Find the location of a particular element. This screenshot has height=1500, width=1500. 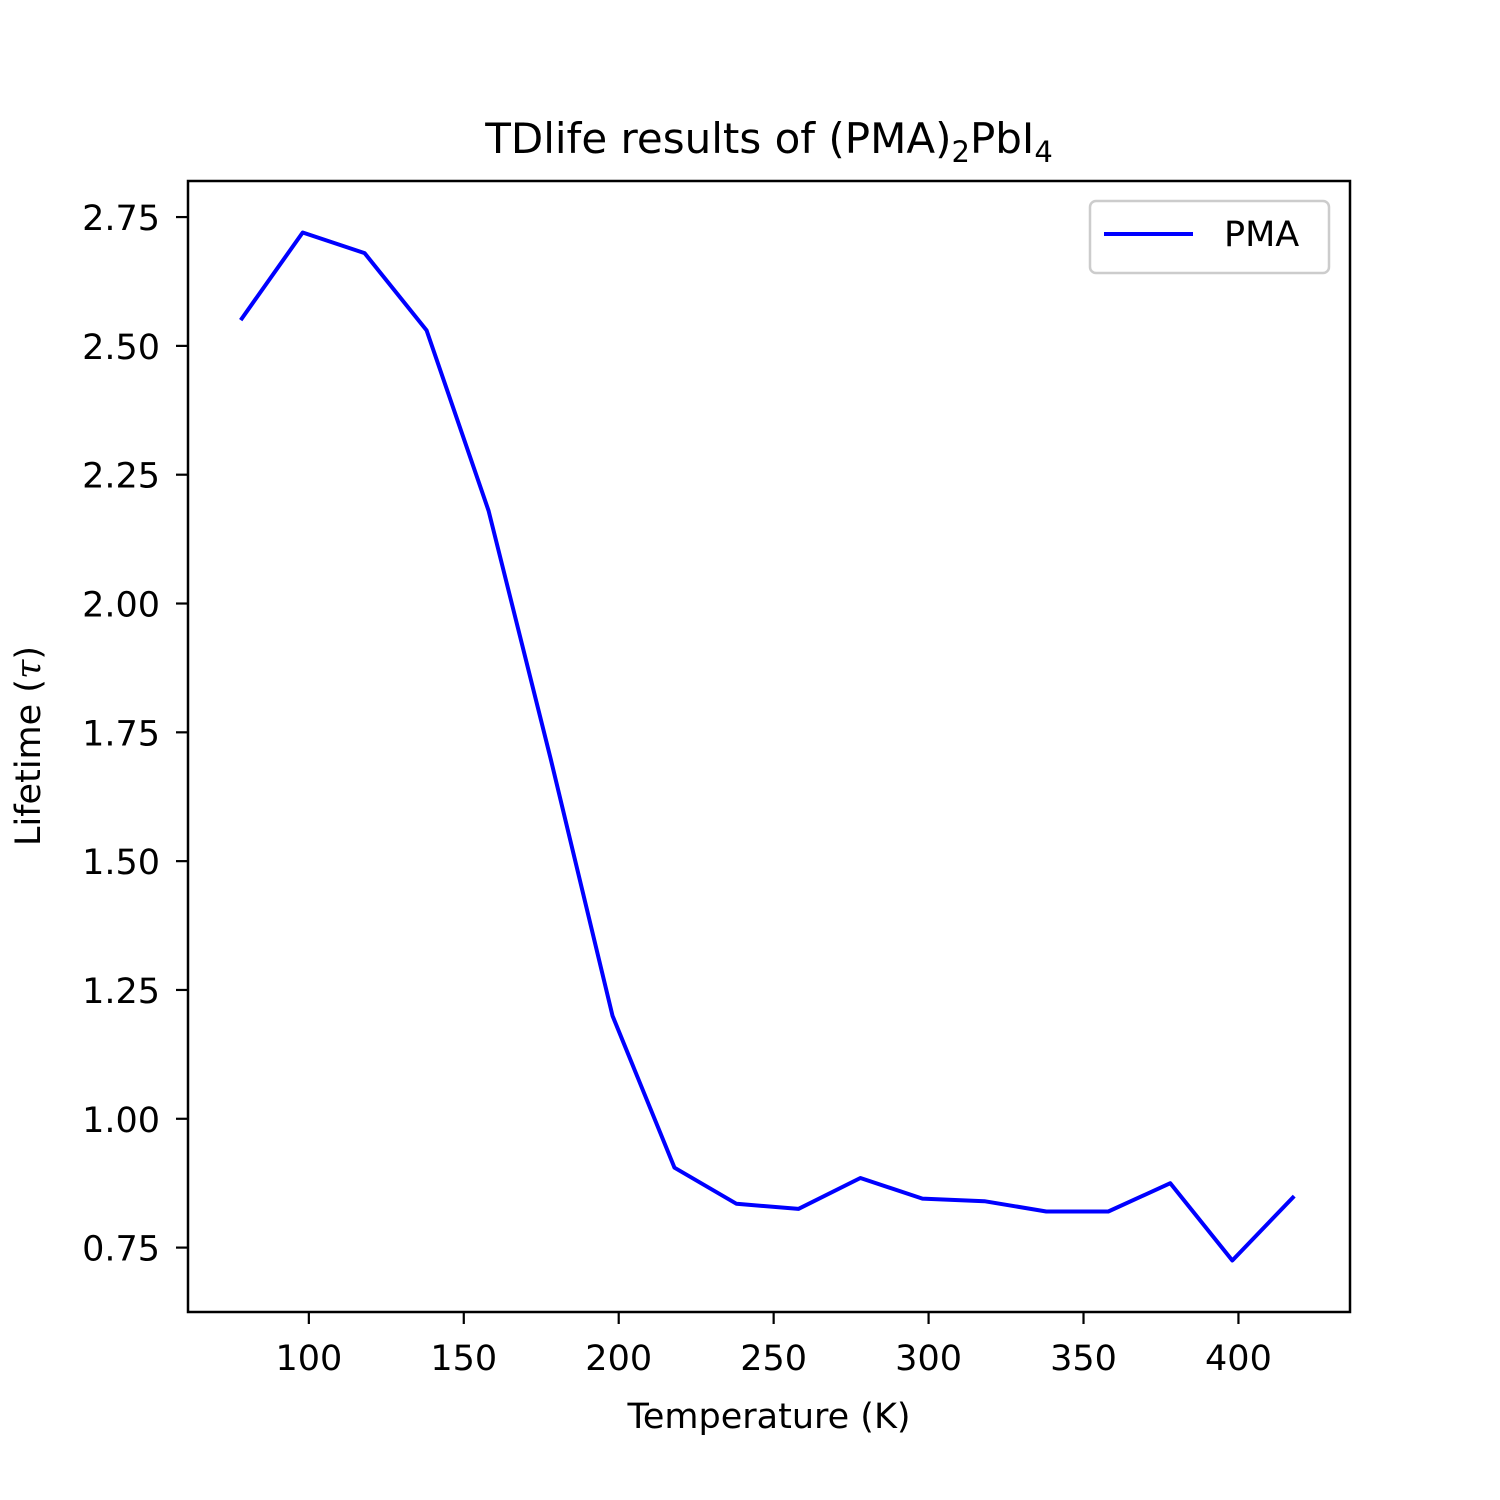

y-axis-label-suffix: ) is located at coordinates (29, 653).